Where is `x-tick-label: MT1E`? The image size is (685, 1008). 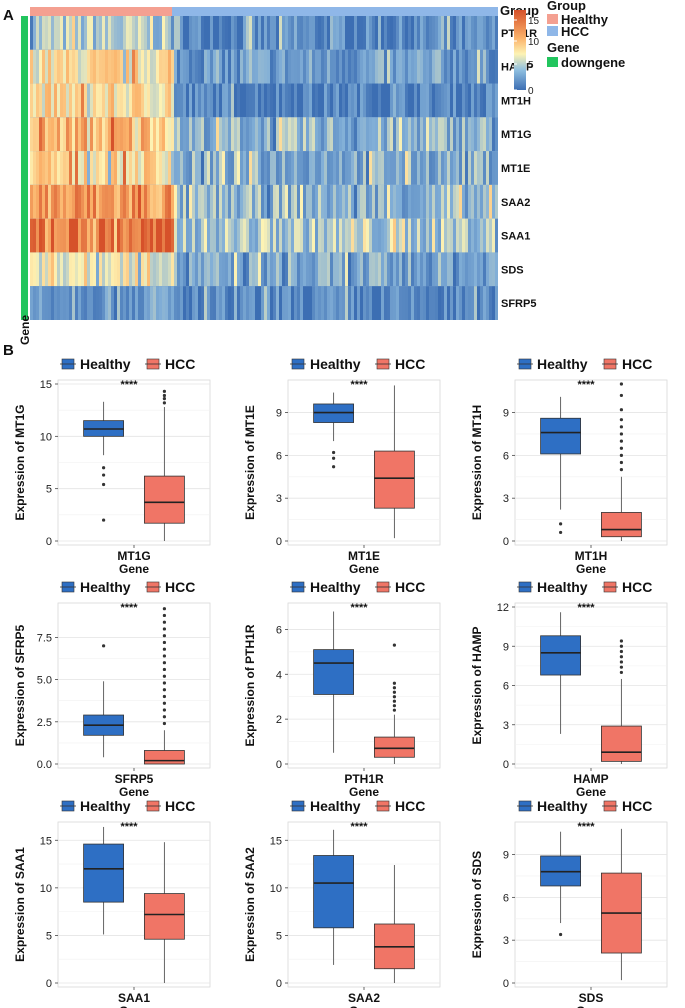 x-tick-label: MT1E is located at coordinates (364, 556).